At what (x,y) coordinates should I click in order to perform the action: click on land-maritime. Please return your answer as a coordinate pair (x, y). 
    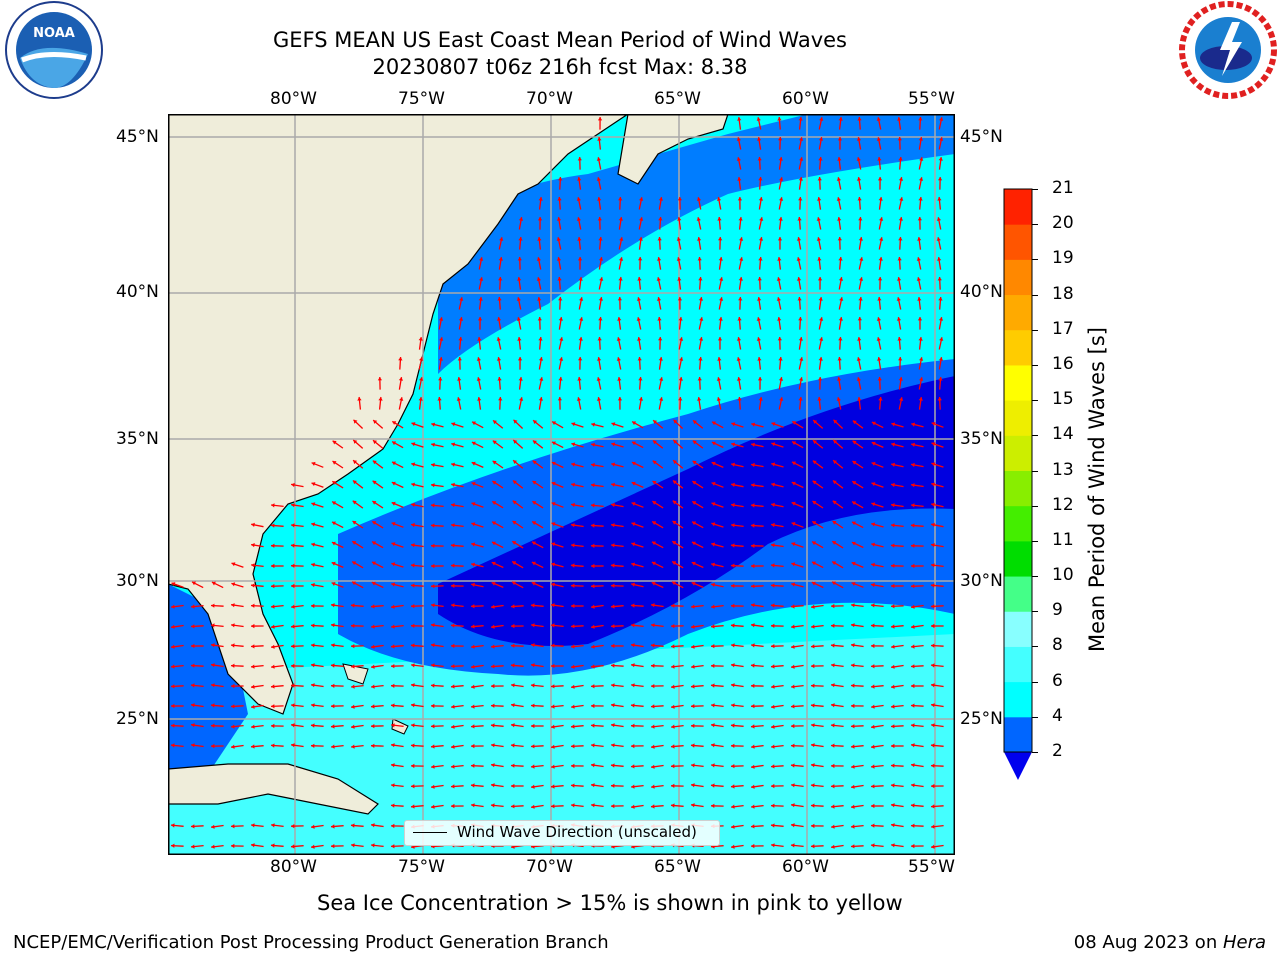
    Looking at the image, I should click on (673, 149).